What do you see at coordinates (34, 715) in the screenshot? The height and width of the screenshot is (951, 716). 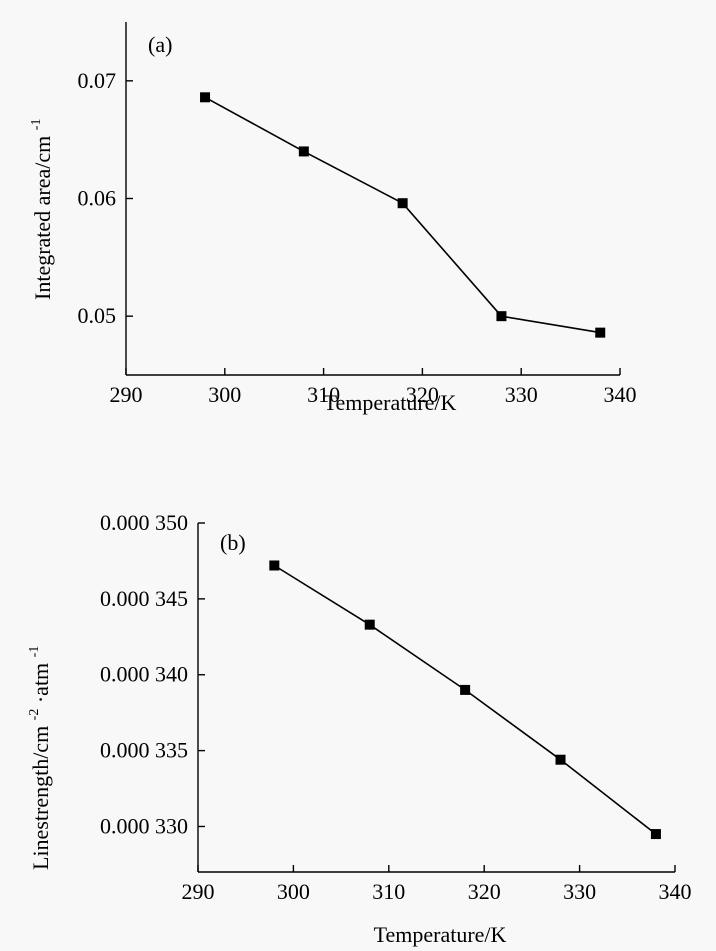 I see `panel-b-y-axis-title-sup1: -2` at bounding box center [34, 715].